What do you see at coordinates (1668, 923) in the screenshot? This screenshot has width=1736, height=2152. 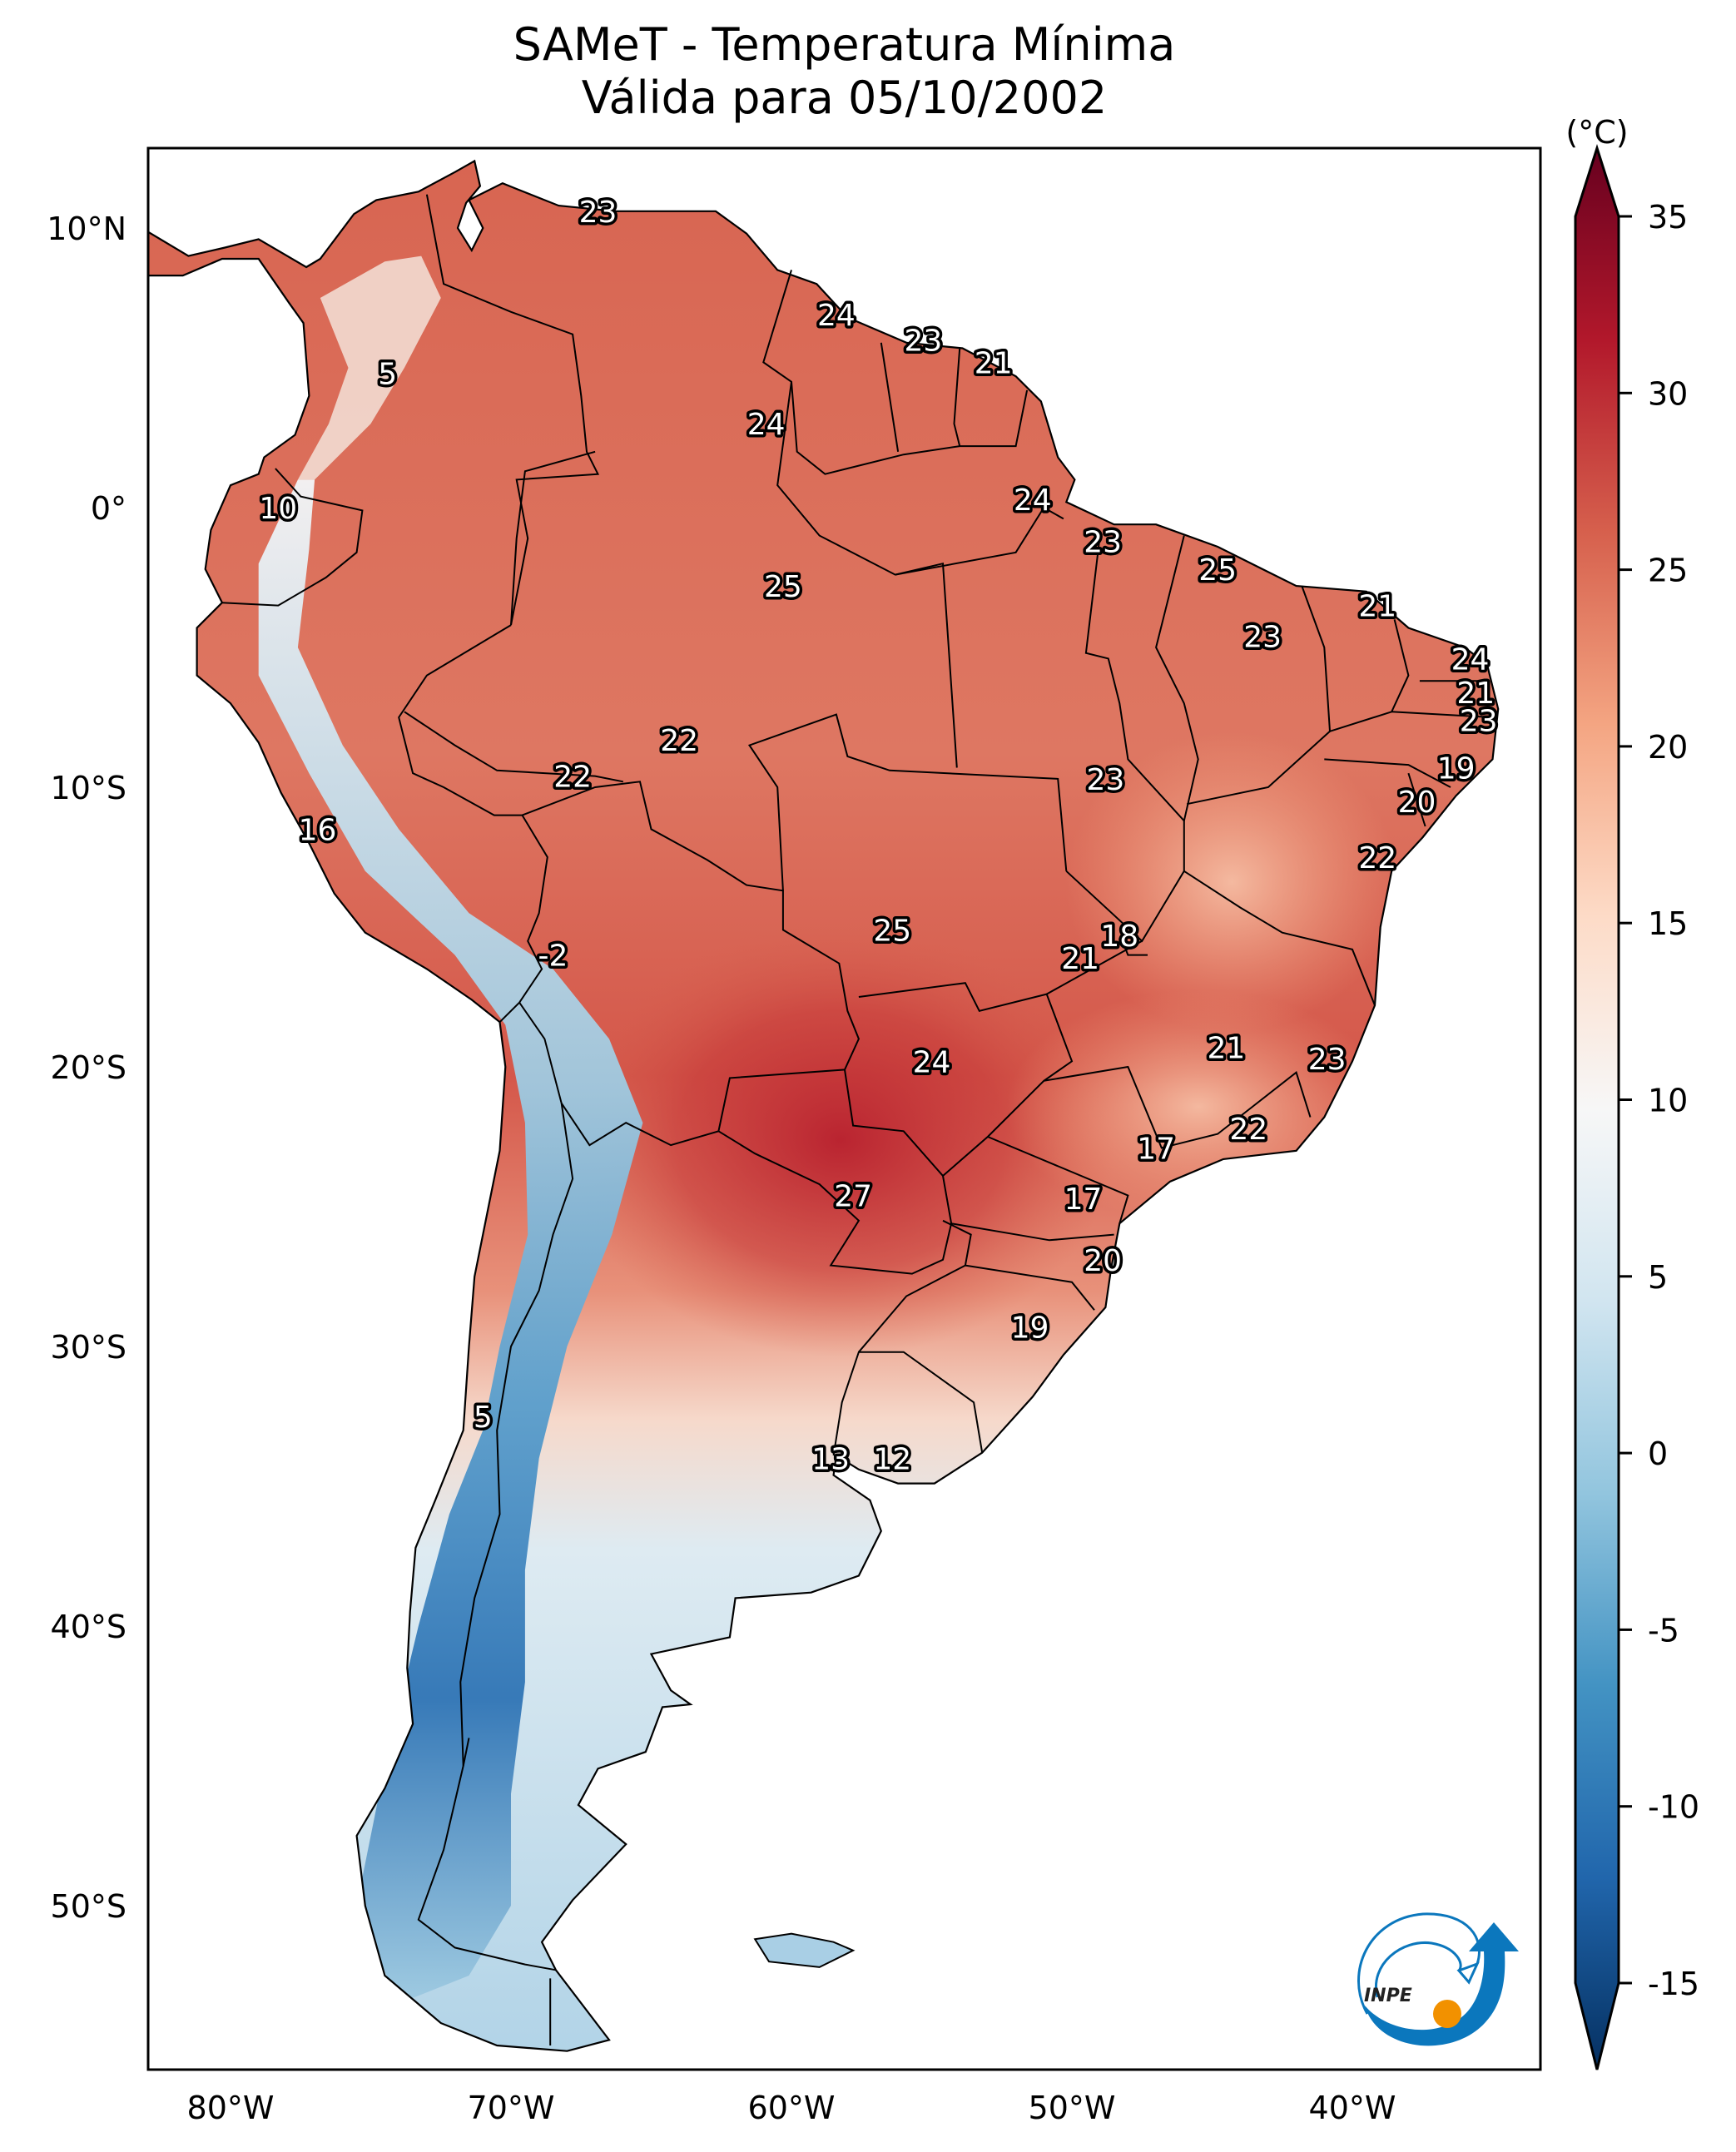 I see `colorbar-tick-label: 15` at bounding box center [1668, 923].